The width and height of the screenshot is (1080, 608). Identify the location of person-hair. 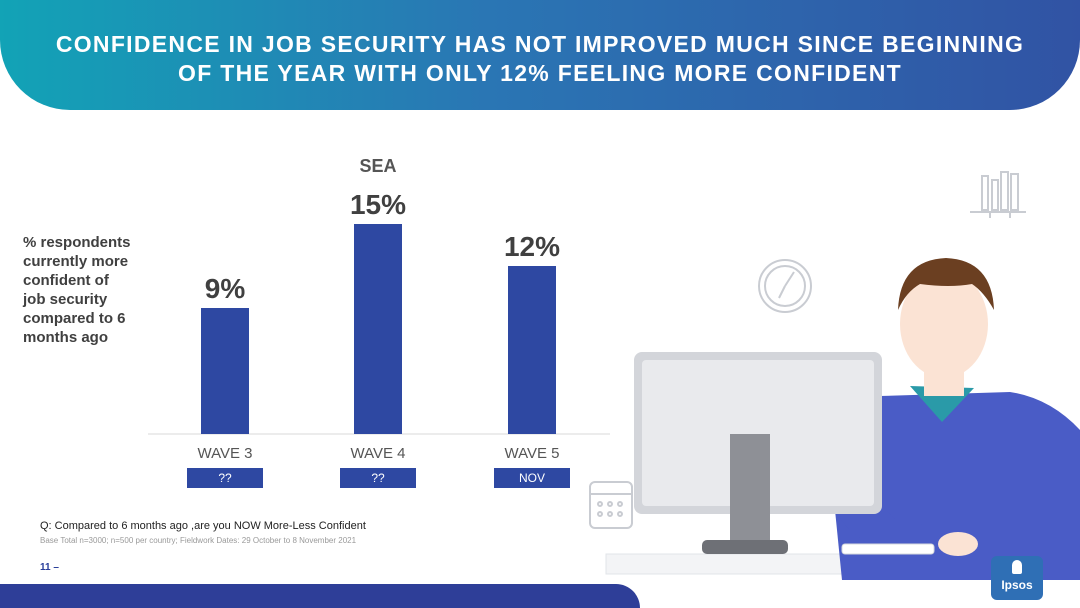
(946, 284).